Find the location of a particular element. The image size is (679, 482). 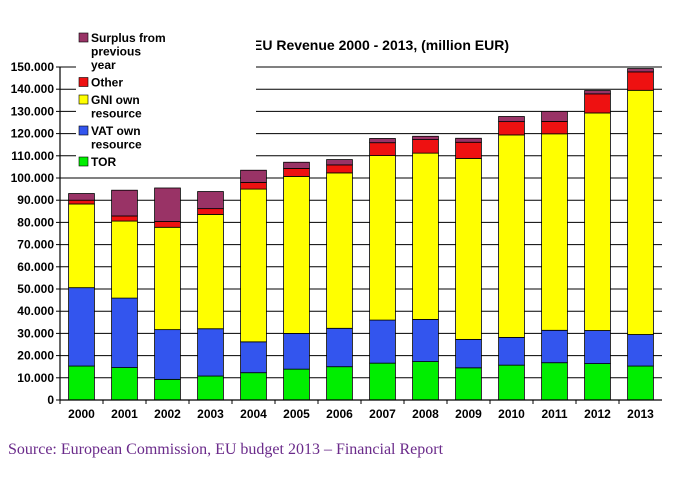

y-tick-label: 20.000 is located at coordinates (35, 356).